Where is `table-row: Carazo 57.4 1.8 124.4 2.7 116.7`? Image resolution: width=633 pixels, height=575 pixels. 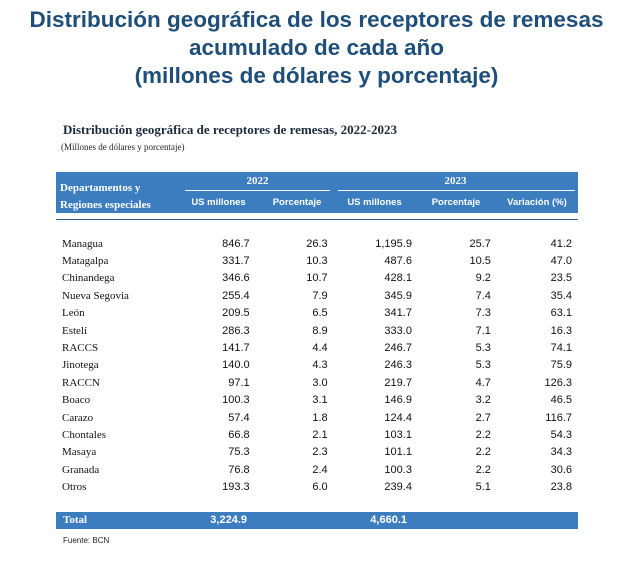
table-row: Carazo 57.4 1.8 124.4 2.7 116.7 is located at coordinates (317, 417).